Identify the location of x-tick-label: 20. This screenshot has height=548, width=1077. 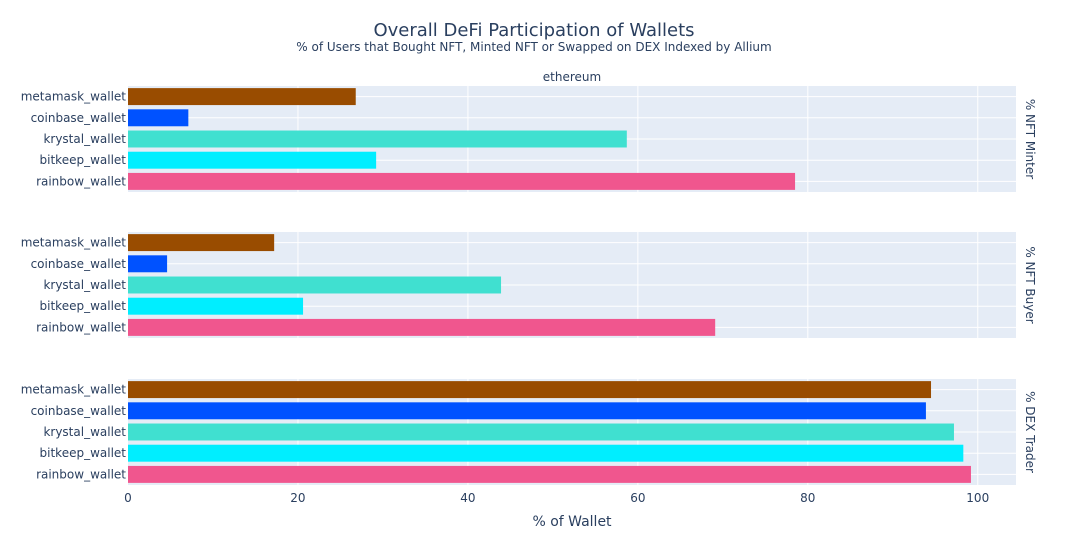
(297, 498).